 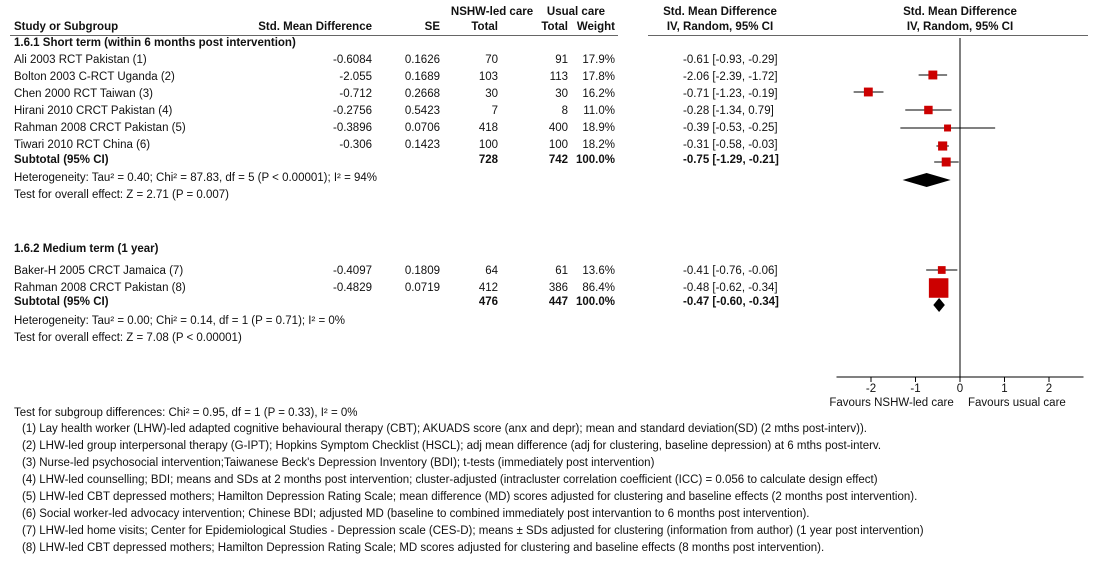 I want to click on header-total-1: Total, so click(x=484, y=27).